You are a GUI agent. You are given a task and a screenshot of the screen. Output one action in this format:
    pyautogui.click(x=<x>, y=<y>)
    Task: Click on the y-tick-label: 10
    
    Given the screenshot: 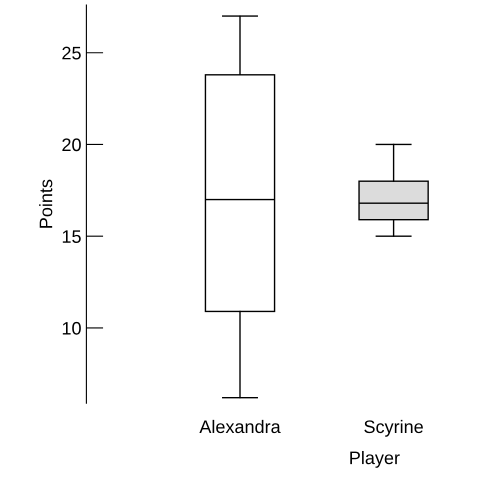 What is the action you would take?
    pyautogui.click(x=71, y=328)
    